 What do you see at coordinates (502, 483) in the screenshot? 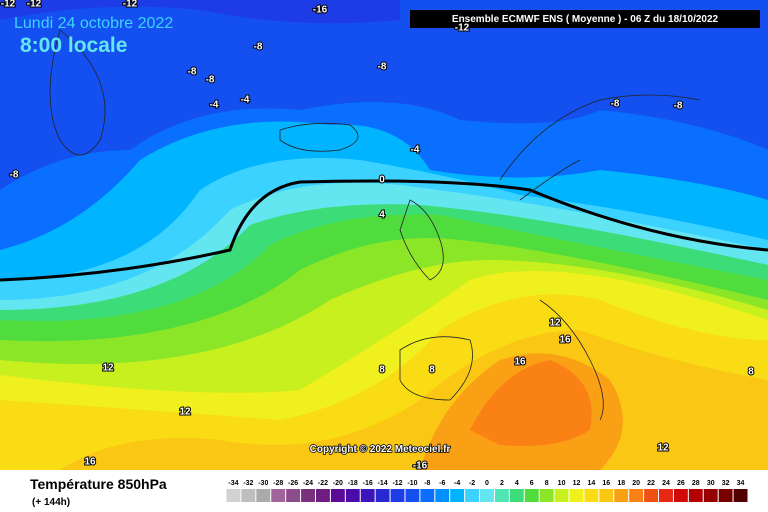
I see `legend-label: 2` at bounding box center [502, 483].